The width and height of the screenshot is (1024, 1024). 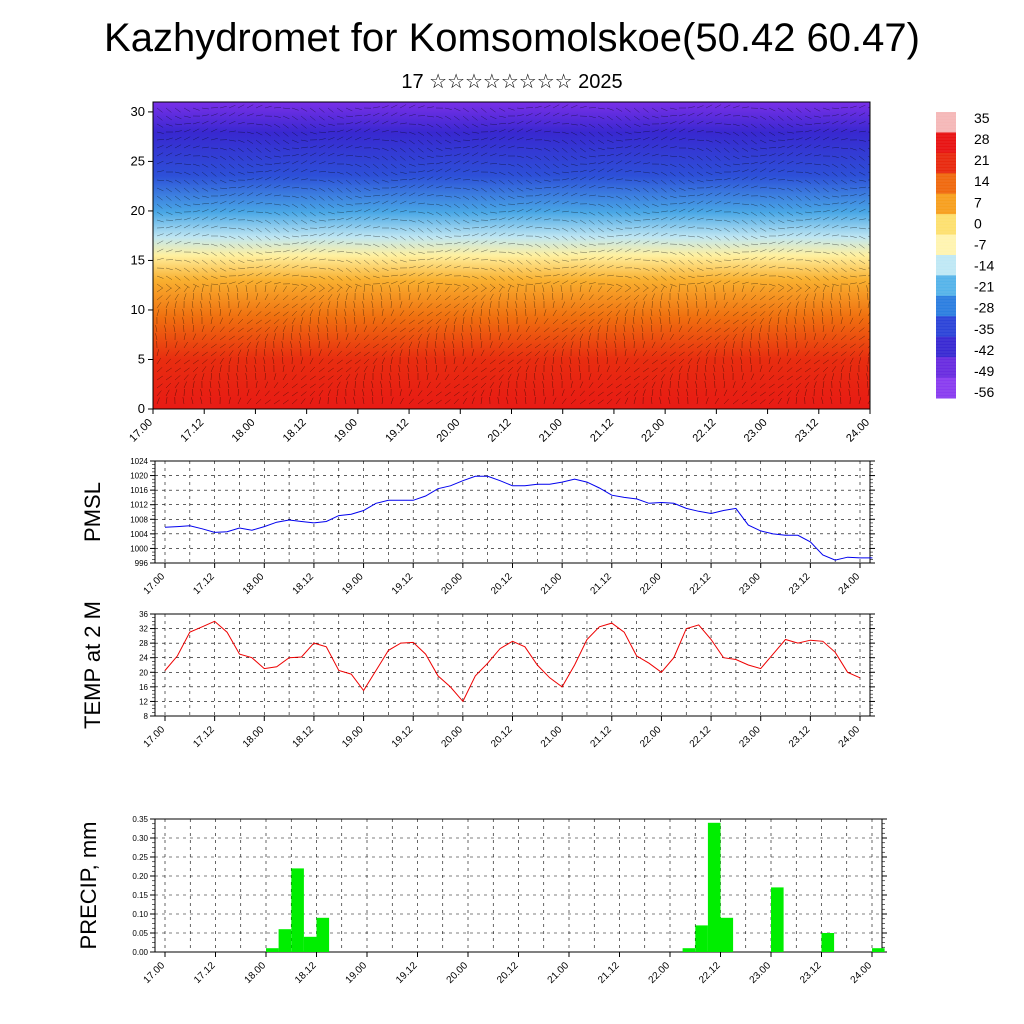 I want to click on x-tick-label: 23.00, so click(x=756, y=431).